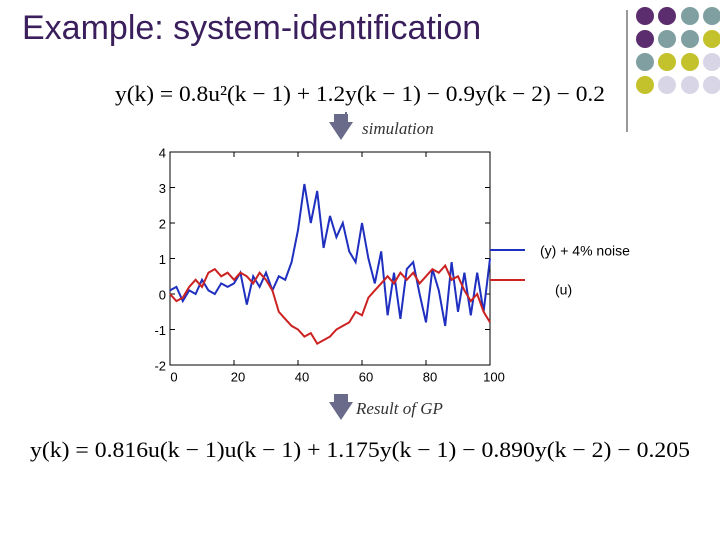 The image size is (720, 540). What do you see at coordinates (160, 365) in the screenshot?
I see `y-tick-label: -2` at bounding box center [160, 365].